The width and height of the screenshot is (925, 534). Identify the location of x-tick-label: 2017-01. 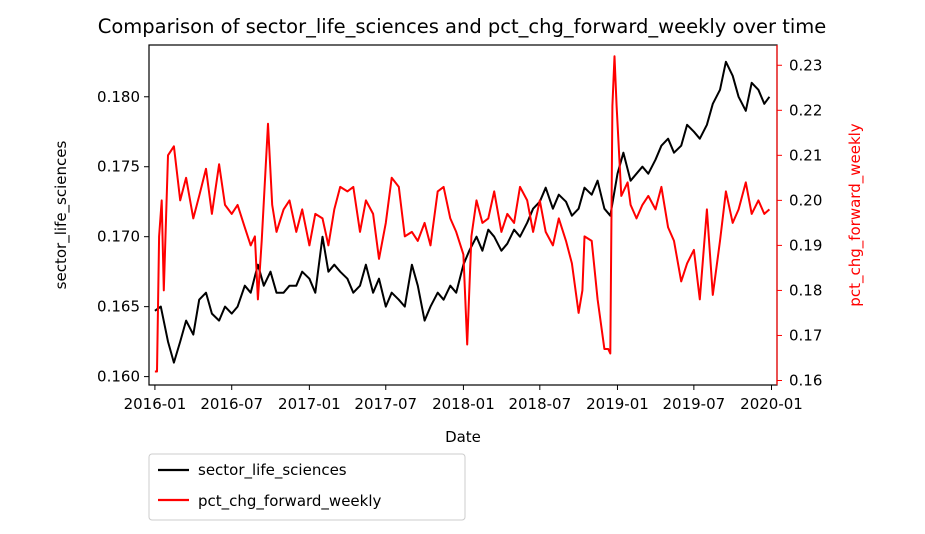
(309, 404).